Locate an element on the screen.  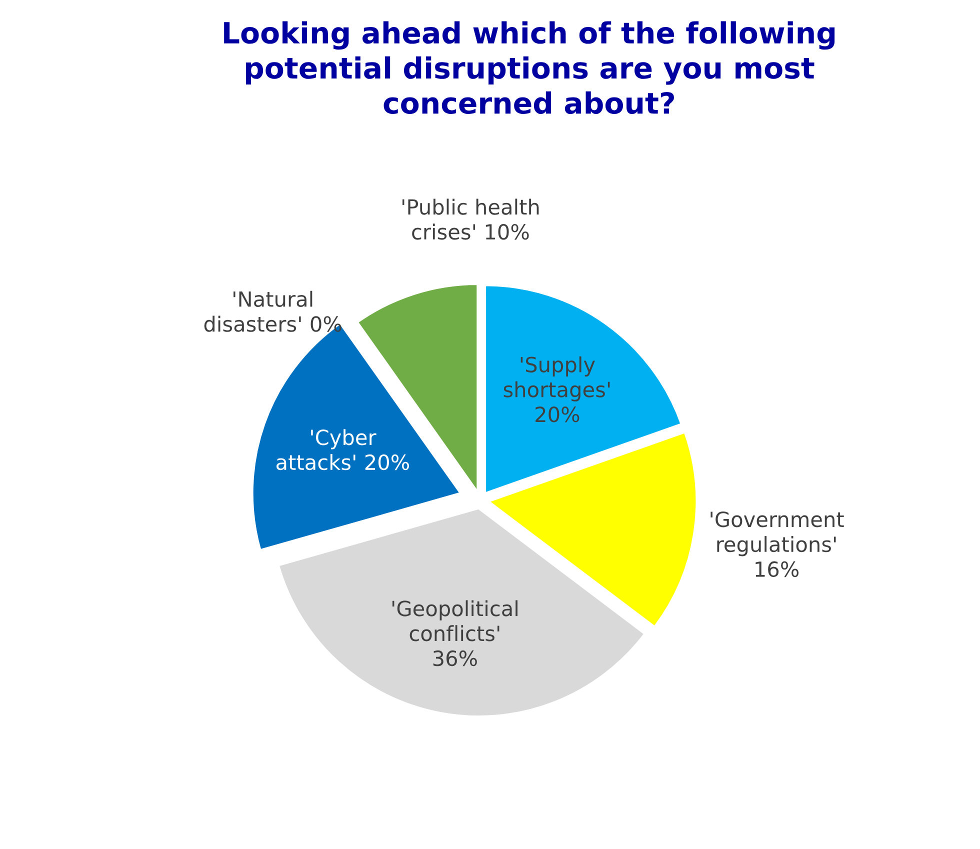
slice-label: 'Public health crises' 10% is located at coordinates (470, 219).